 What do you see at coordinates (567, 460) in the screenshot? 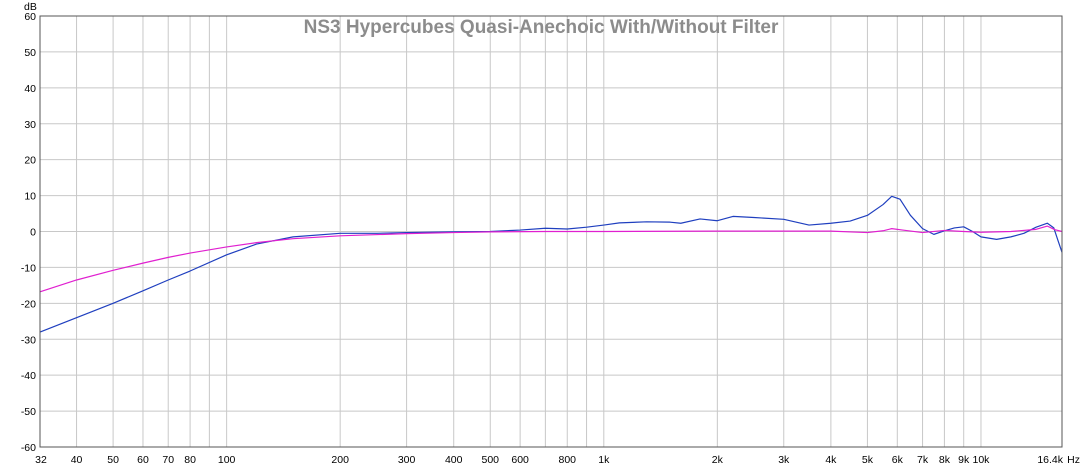
I see `x-tick-label: 800` at bounding box center [567, 460].